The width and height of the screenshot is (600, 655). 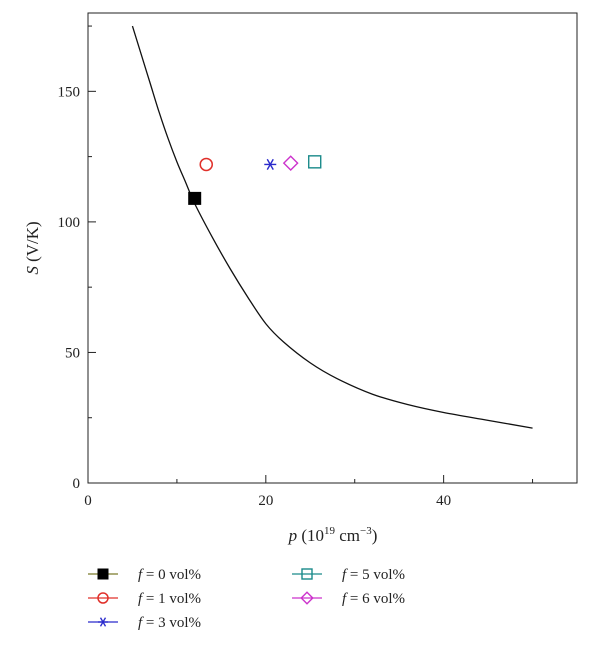 I want to click on legend-item: f = 0 vol%, so click(x=144, y=575).